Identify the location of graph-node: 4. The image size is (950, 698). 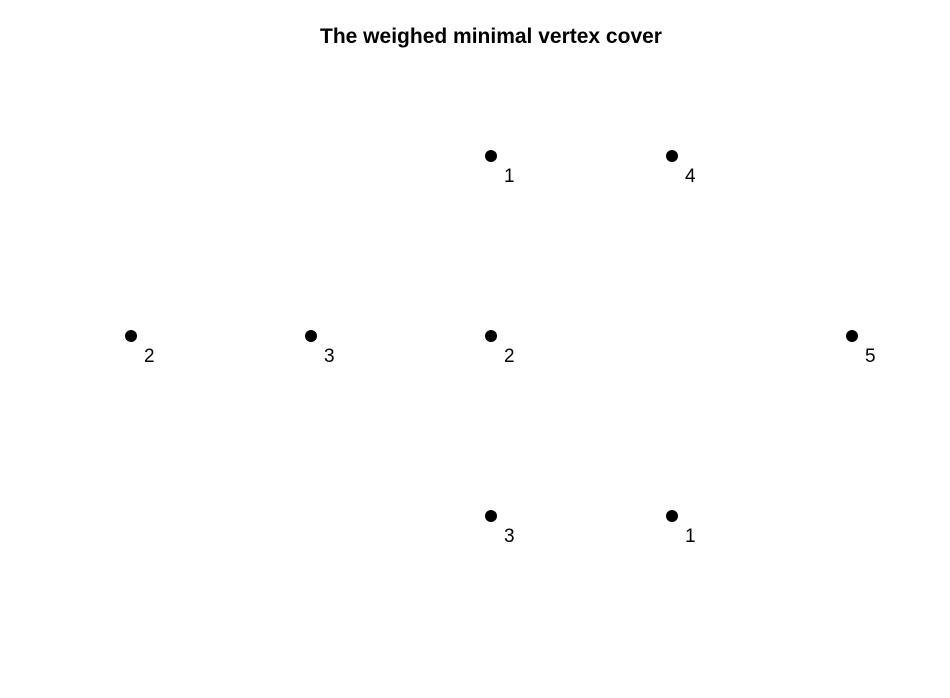
(681, 168).